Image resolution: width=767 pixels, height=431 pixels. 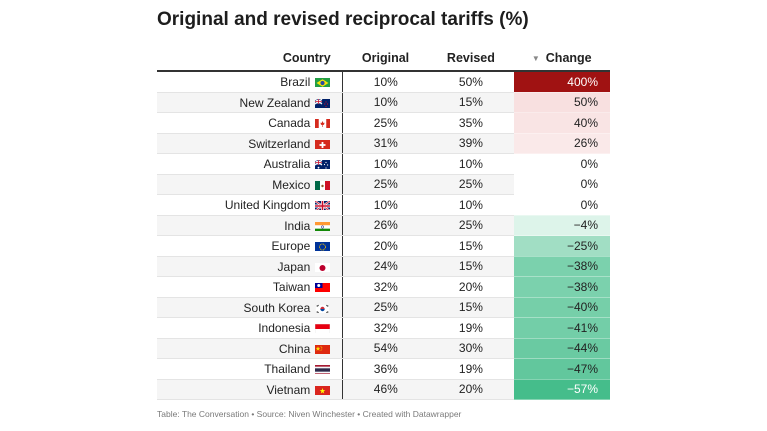 What do you see at coordinates (294, 266) in the screenshot?
I see `country-name: Japan` at bounding box center [294, 266].